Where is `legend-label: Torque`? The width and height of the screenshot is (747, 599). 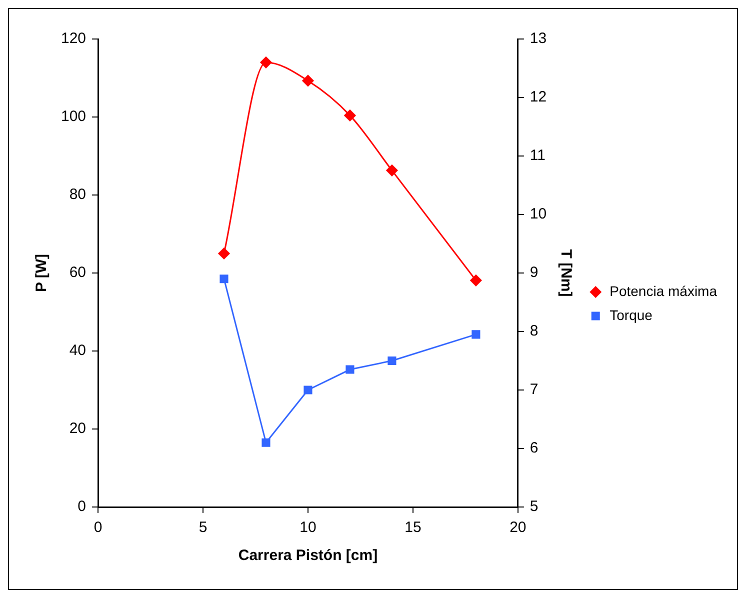 legend-label: Torque is located at coordinates (631, 314).